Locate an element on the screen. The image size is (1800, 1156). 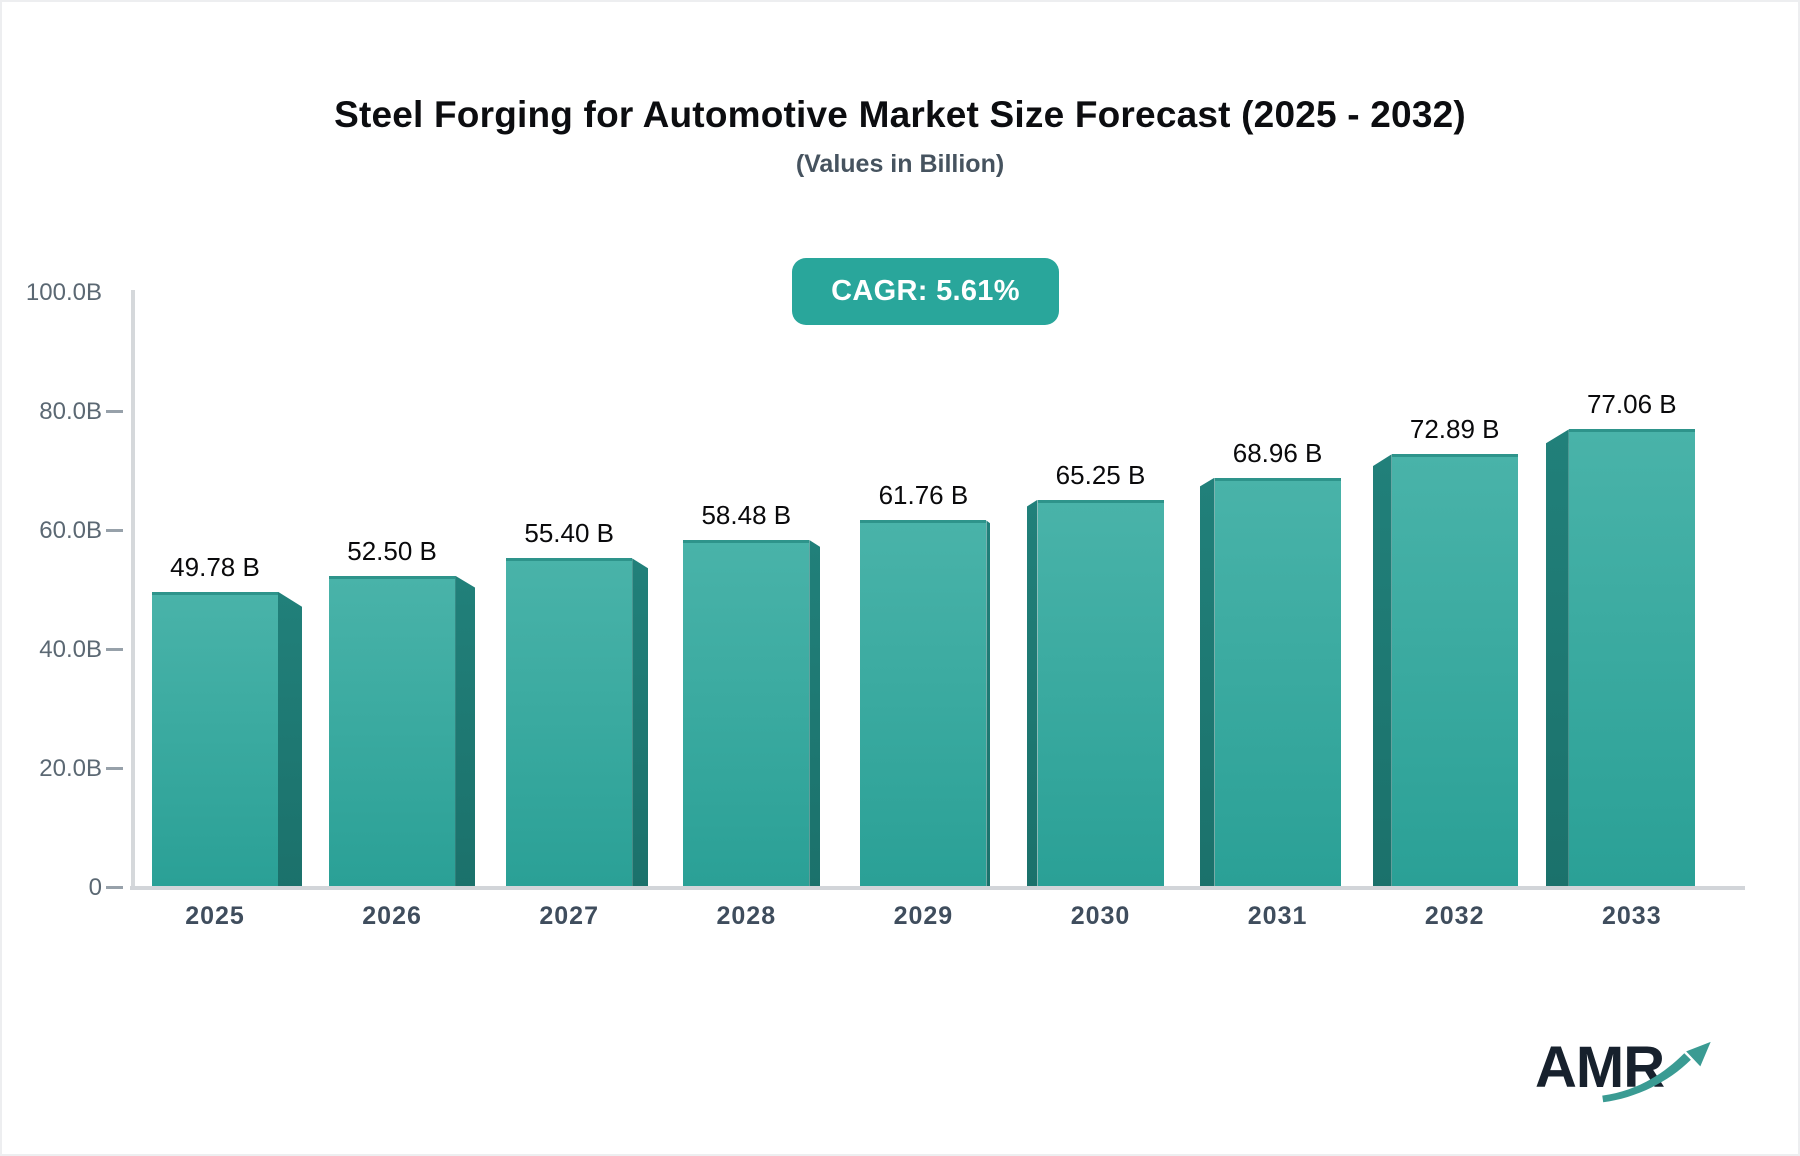
y-axis-tick-label: 100.0B is located at coordinates (63, 292).